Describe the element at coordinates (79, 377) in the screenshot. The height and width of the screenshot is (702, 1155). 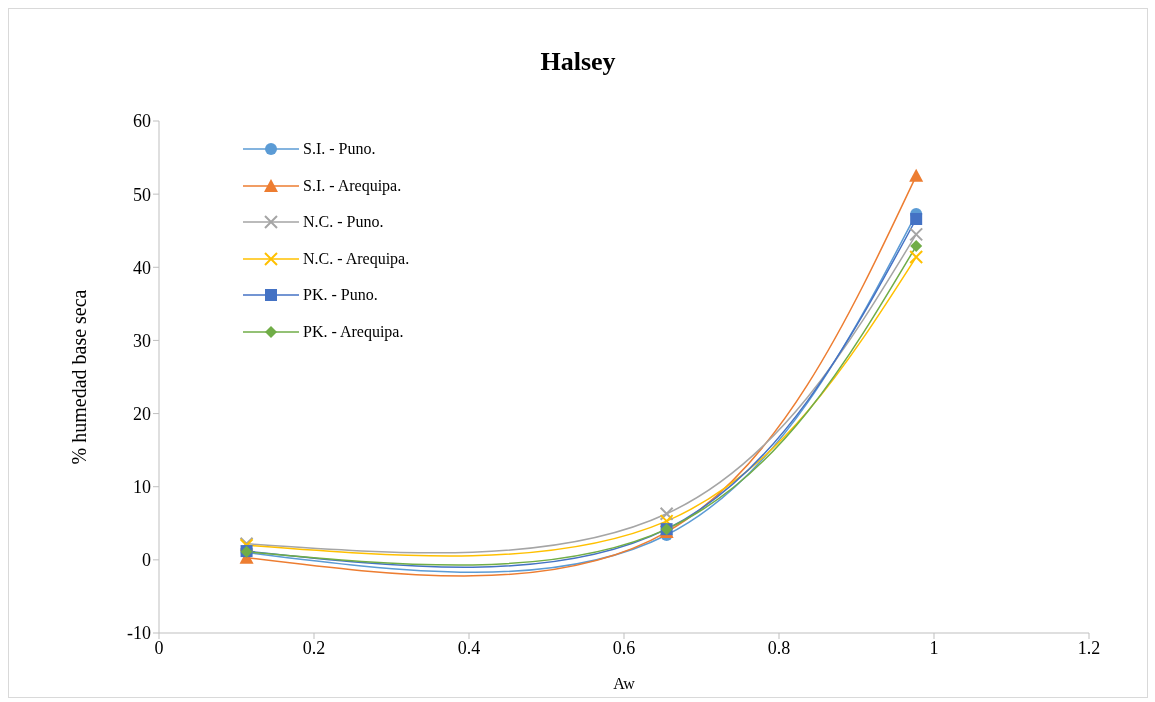
I see `y-axis-title: % humedad base seca` at that location.